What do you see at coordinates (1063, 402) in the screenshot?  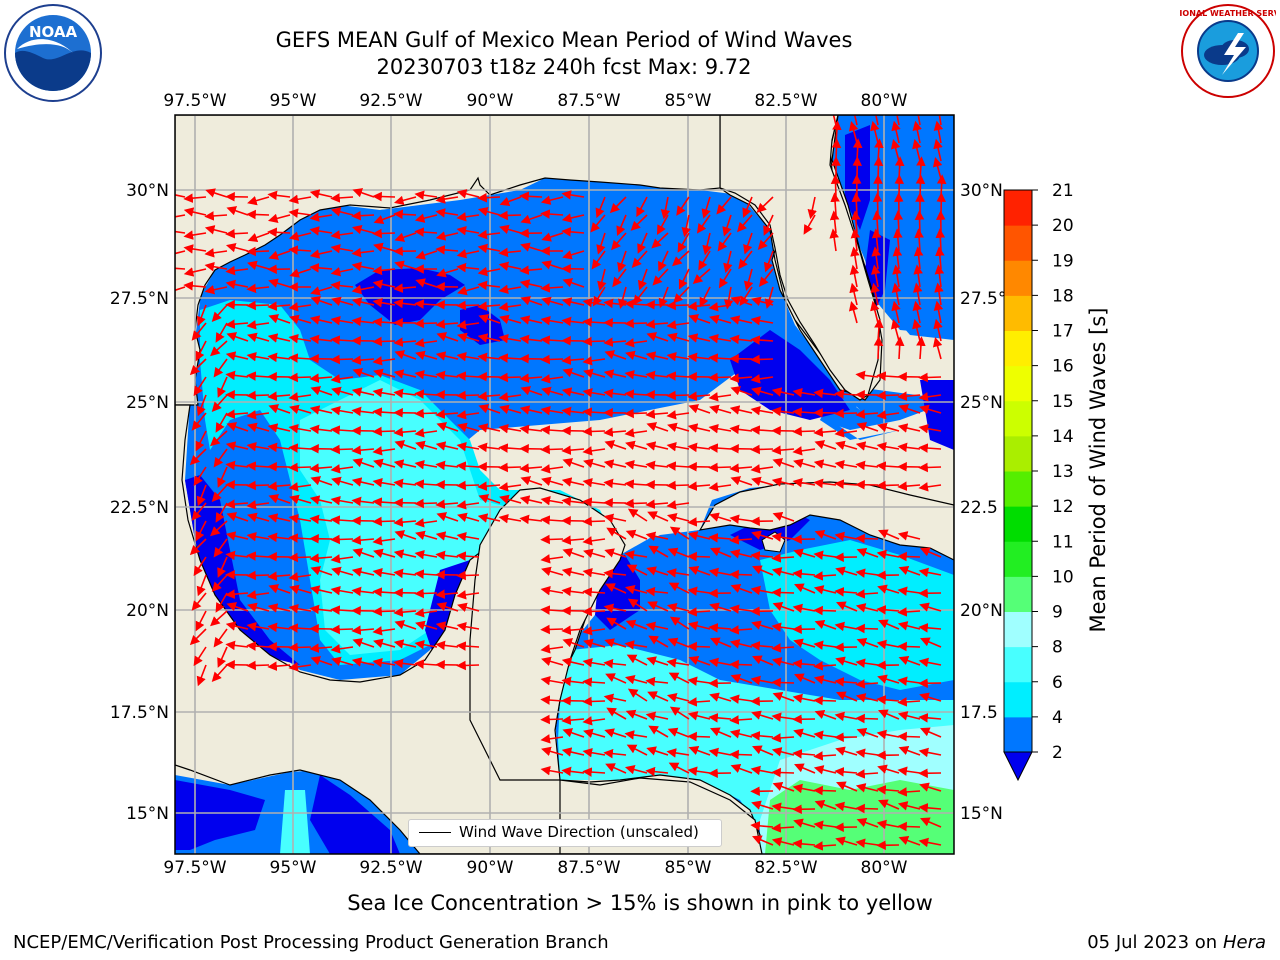 I see `colorbar-tick-label: 15` at bounding box center [1063, 402].